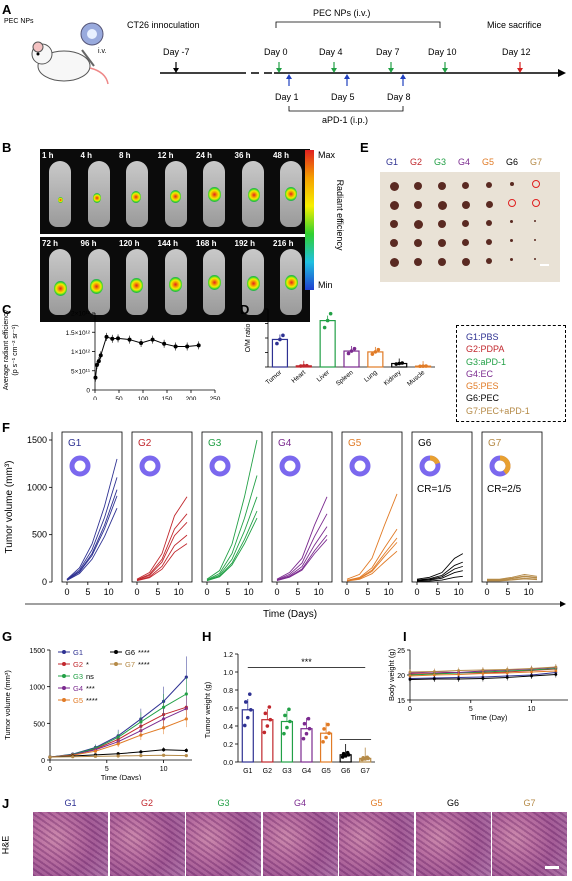 The height and width of the screenshot is (881, 572). What do you see at coordinates (342, 13) in the screenshot?
I see `pec-iv-label: PEC NPs (i.v.)` at bounding box center [342, 13].